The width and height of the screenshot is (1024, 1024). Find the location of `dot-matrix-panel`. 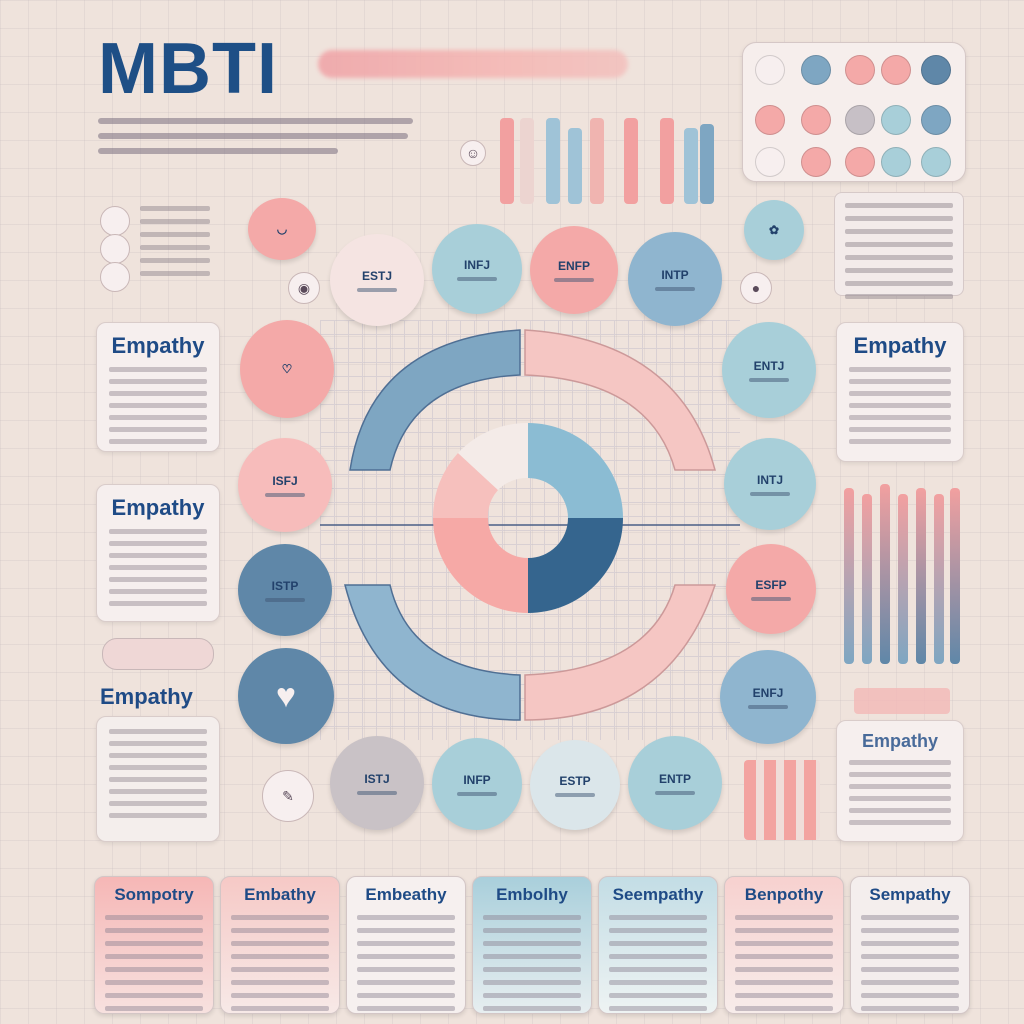

dot-matrix-panel is located at coordinates (854, 112).